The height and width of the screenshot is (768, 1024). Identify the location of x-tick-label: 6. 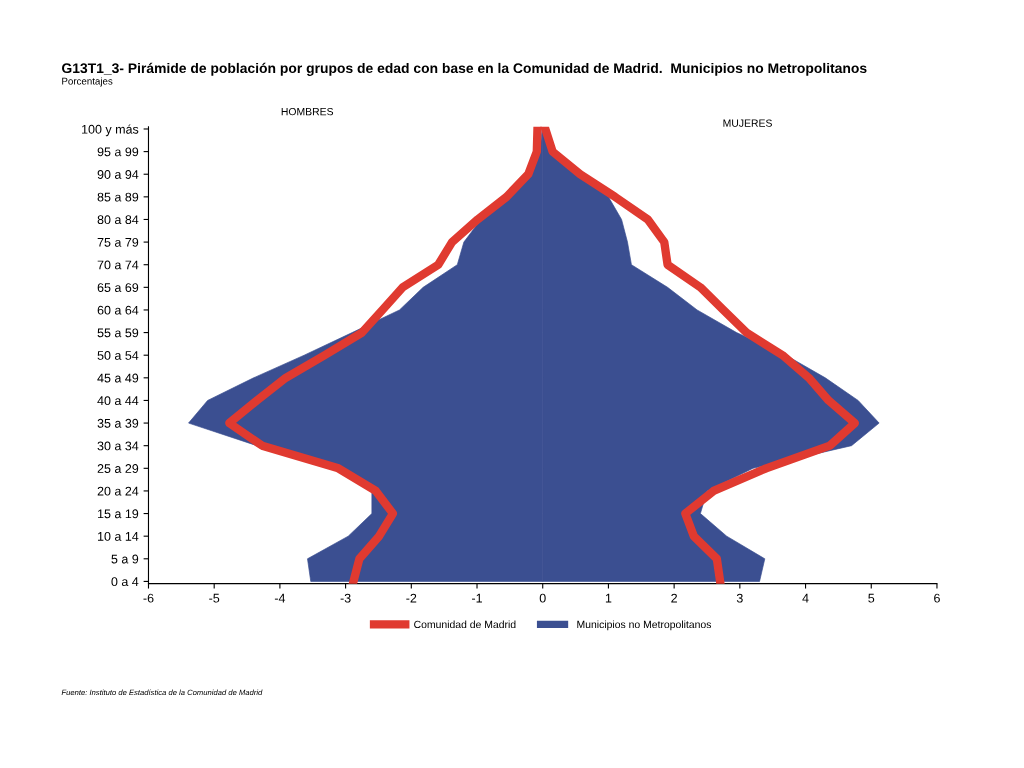
(937, 598).